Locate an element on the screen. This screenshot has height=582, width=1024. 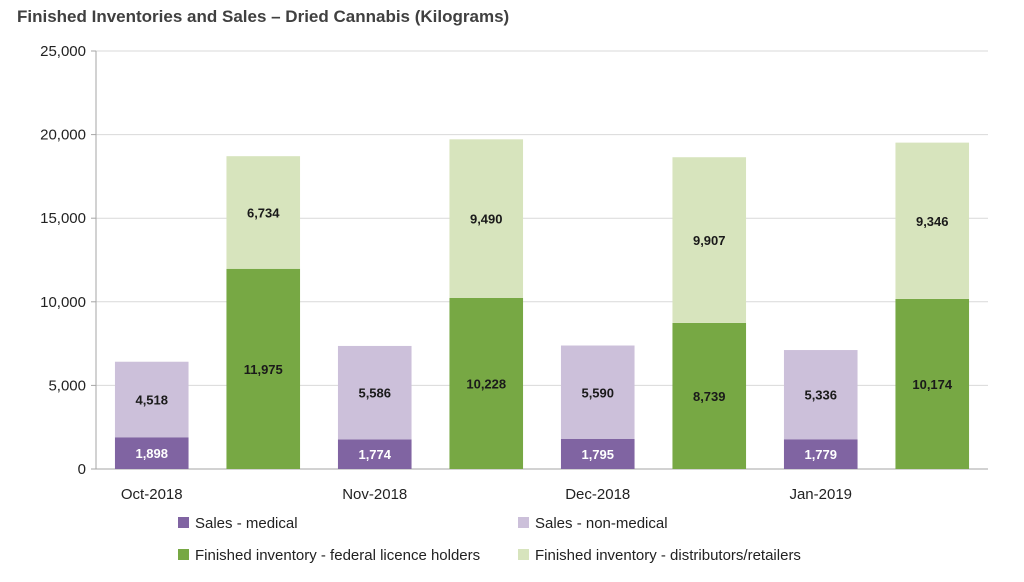
data-label: 1,774 is located at coordinates (374, 454).